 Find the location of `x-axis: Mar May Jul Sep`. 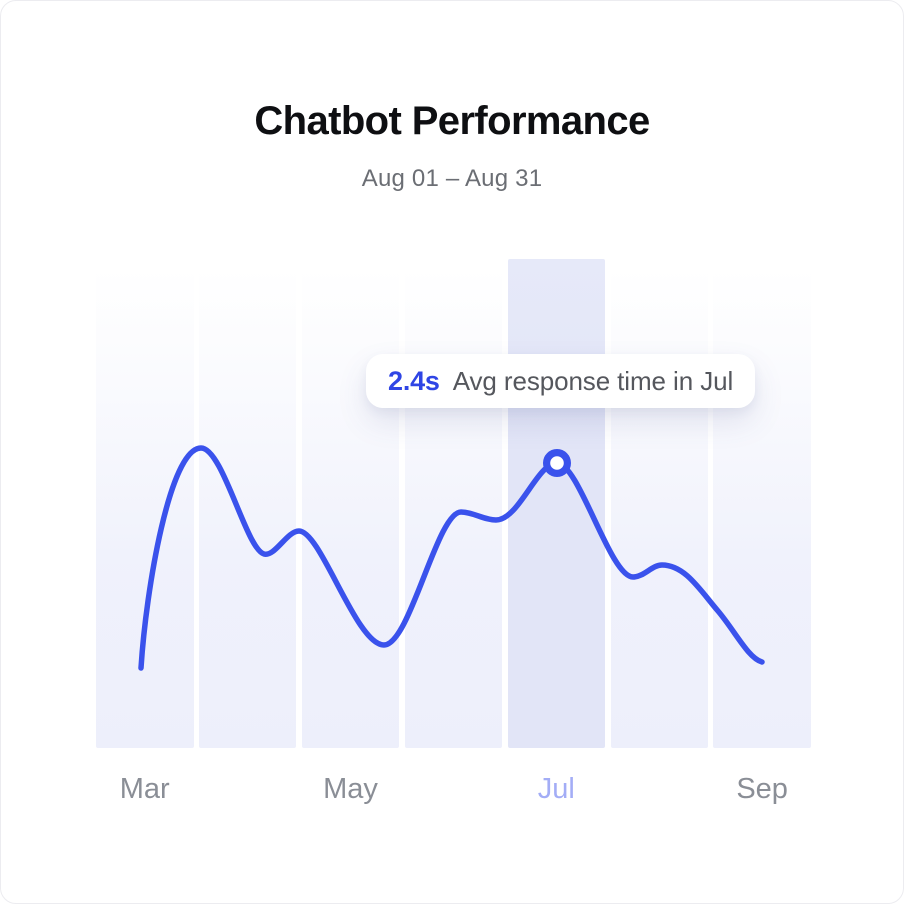

x-axis: Mar May Jul Sep is located at coordinates (453, 793).